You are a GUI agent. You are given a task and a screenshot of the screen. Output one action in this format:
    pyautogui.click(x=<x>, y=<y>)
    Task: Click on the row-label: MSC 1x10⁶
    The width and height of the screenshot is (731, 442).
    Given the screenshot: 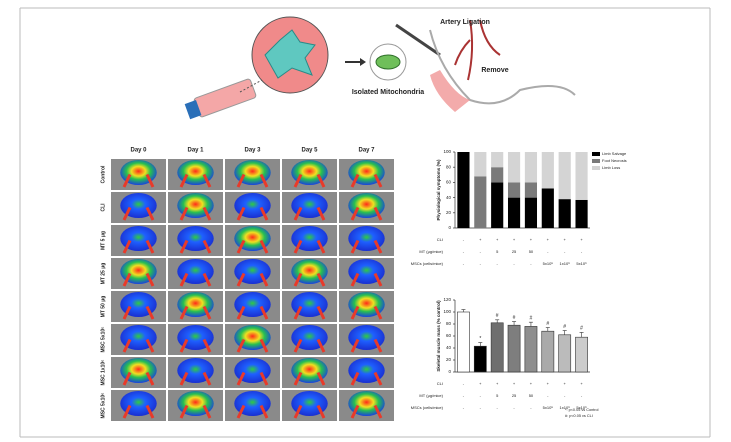 What is the action you would take?
    pyautogui.click(x=103, y=373)
    